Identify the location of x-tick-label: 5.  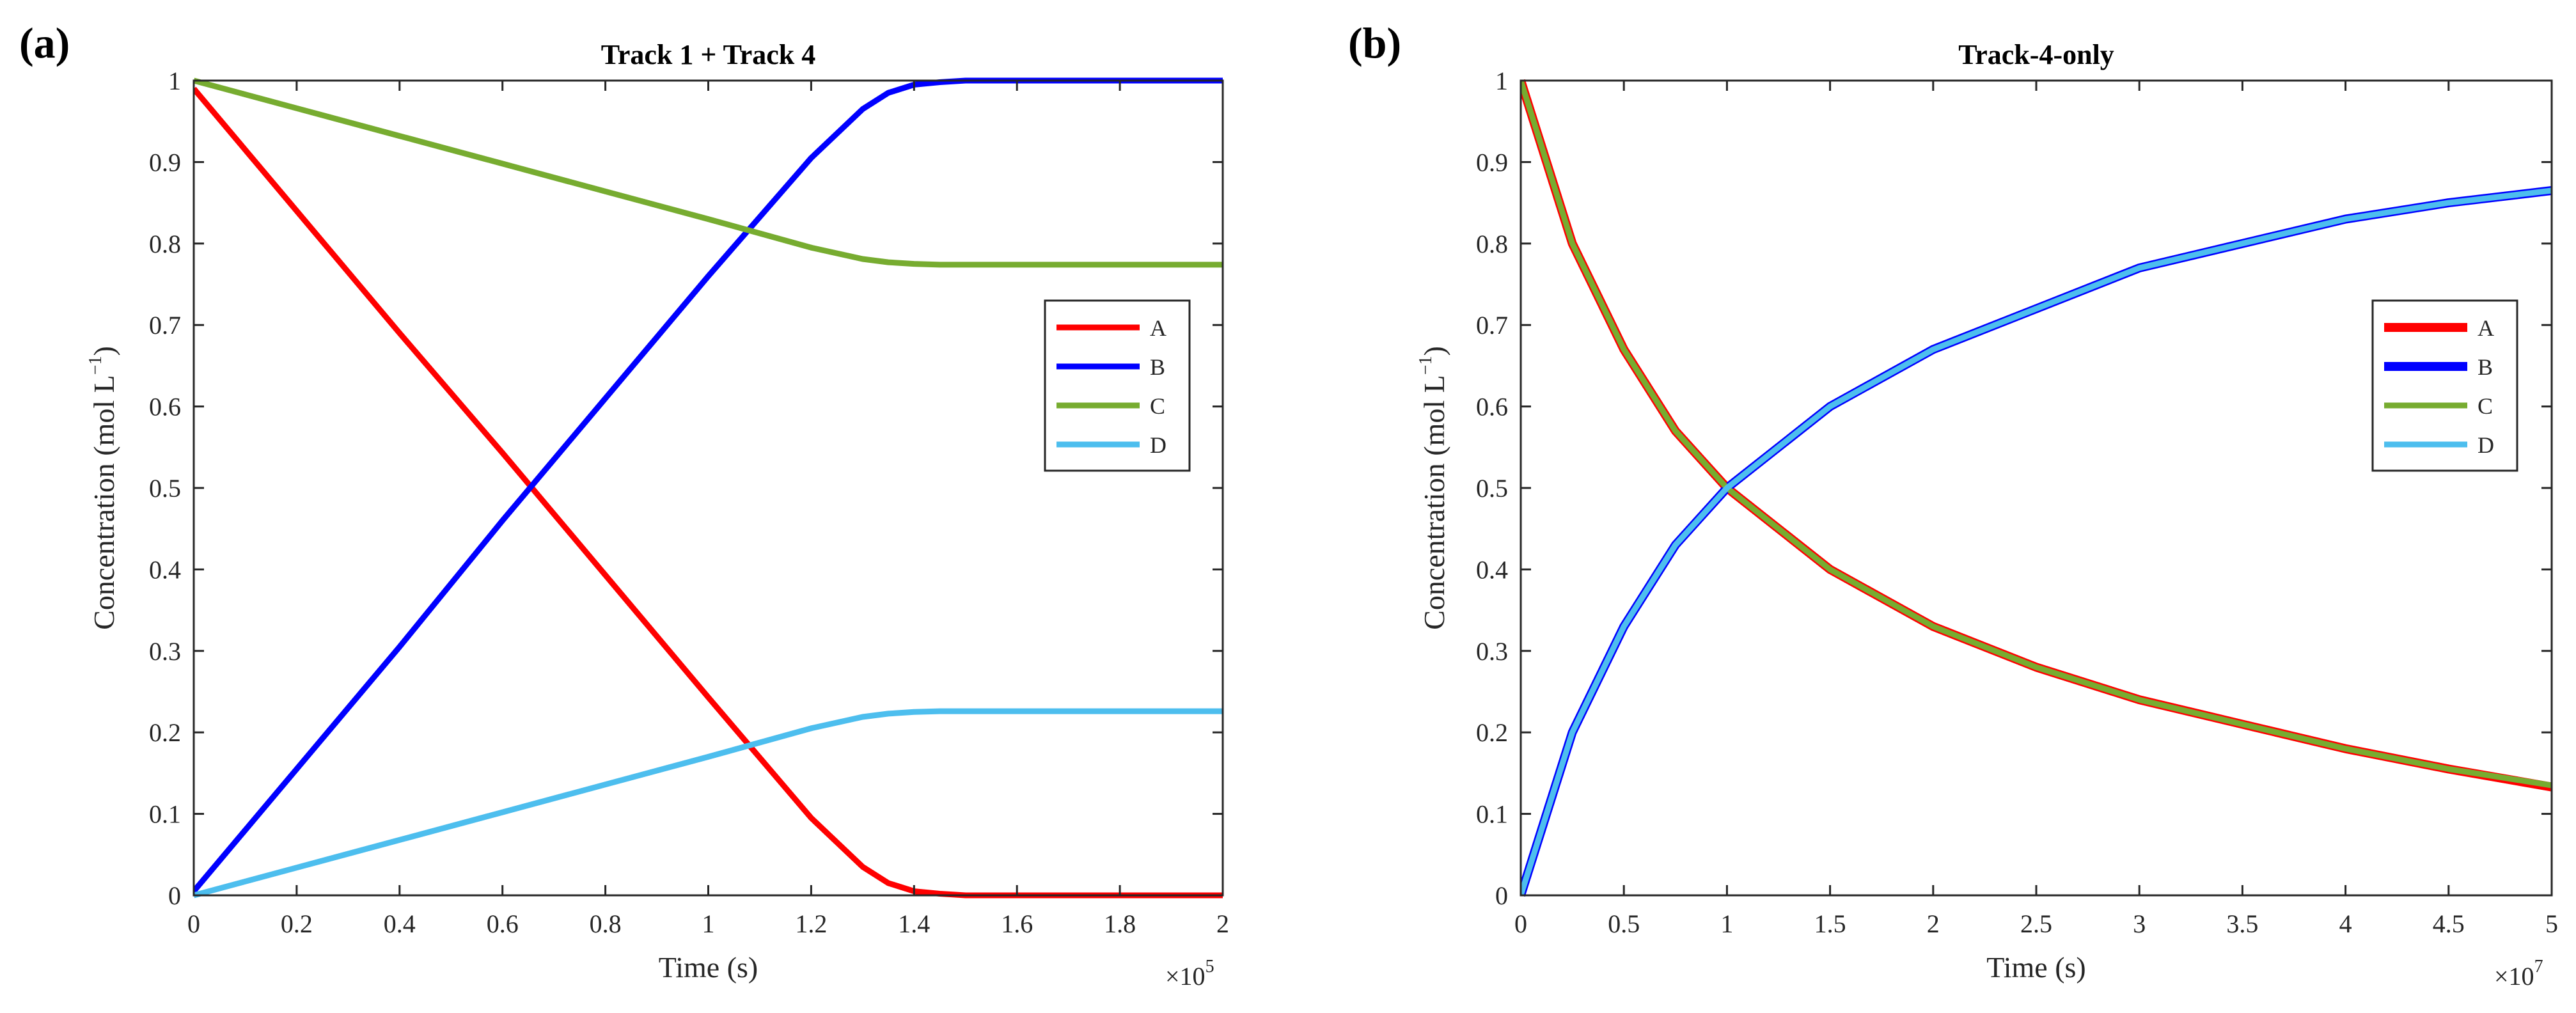
(2551, 923).